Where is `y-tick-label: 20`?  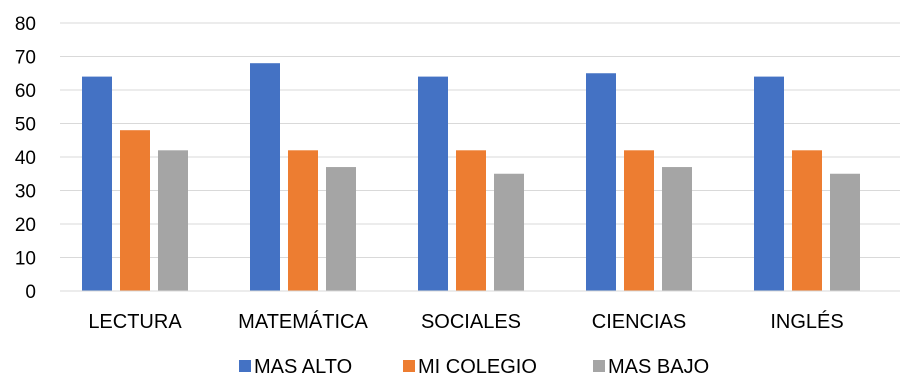 y-tick-label: 20 is located at coordinates (25, 225).